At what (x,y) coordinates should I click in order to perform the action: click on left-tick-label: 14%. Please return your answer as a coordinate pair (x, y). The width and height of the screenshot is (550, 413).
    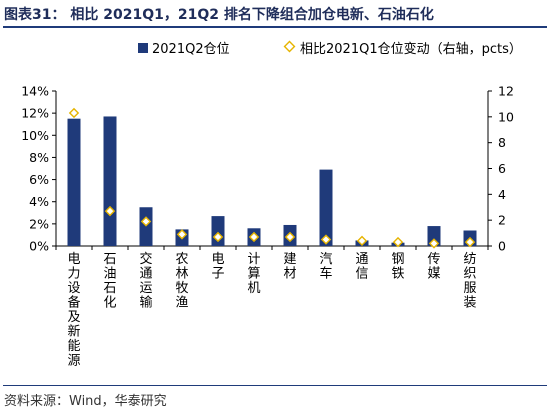
    Looking at the image, I should click on (35, 91).